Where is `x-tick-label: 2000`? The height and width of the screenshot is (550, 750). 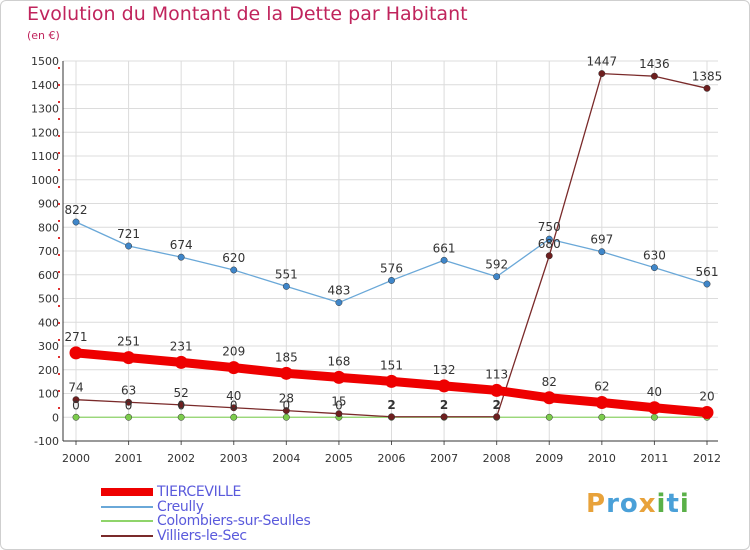
x-tick-label: 2000 is located at coordinates (76, 458).